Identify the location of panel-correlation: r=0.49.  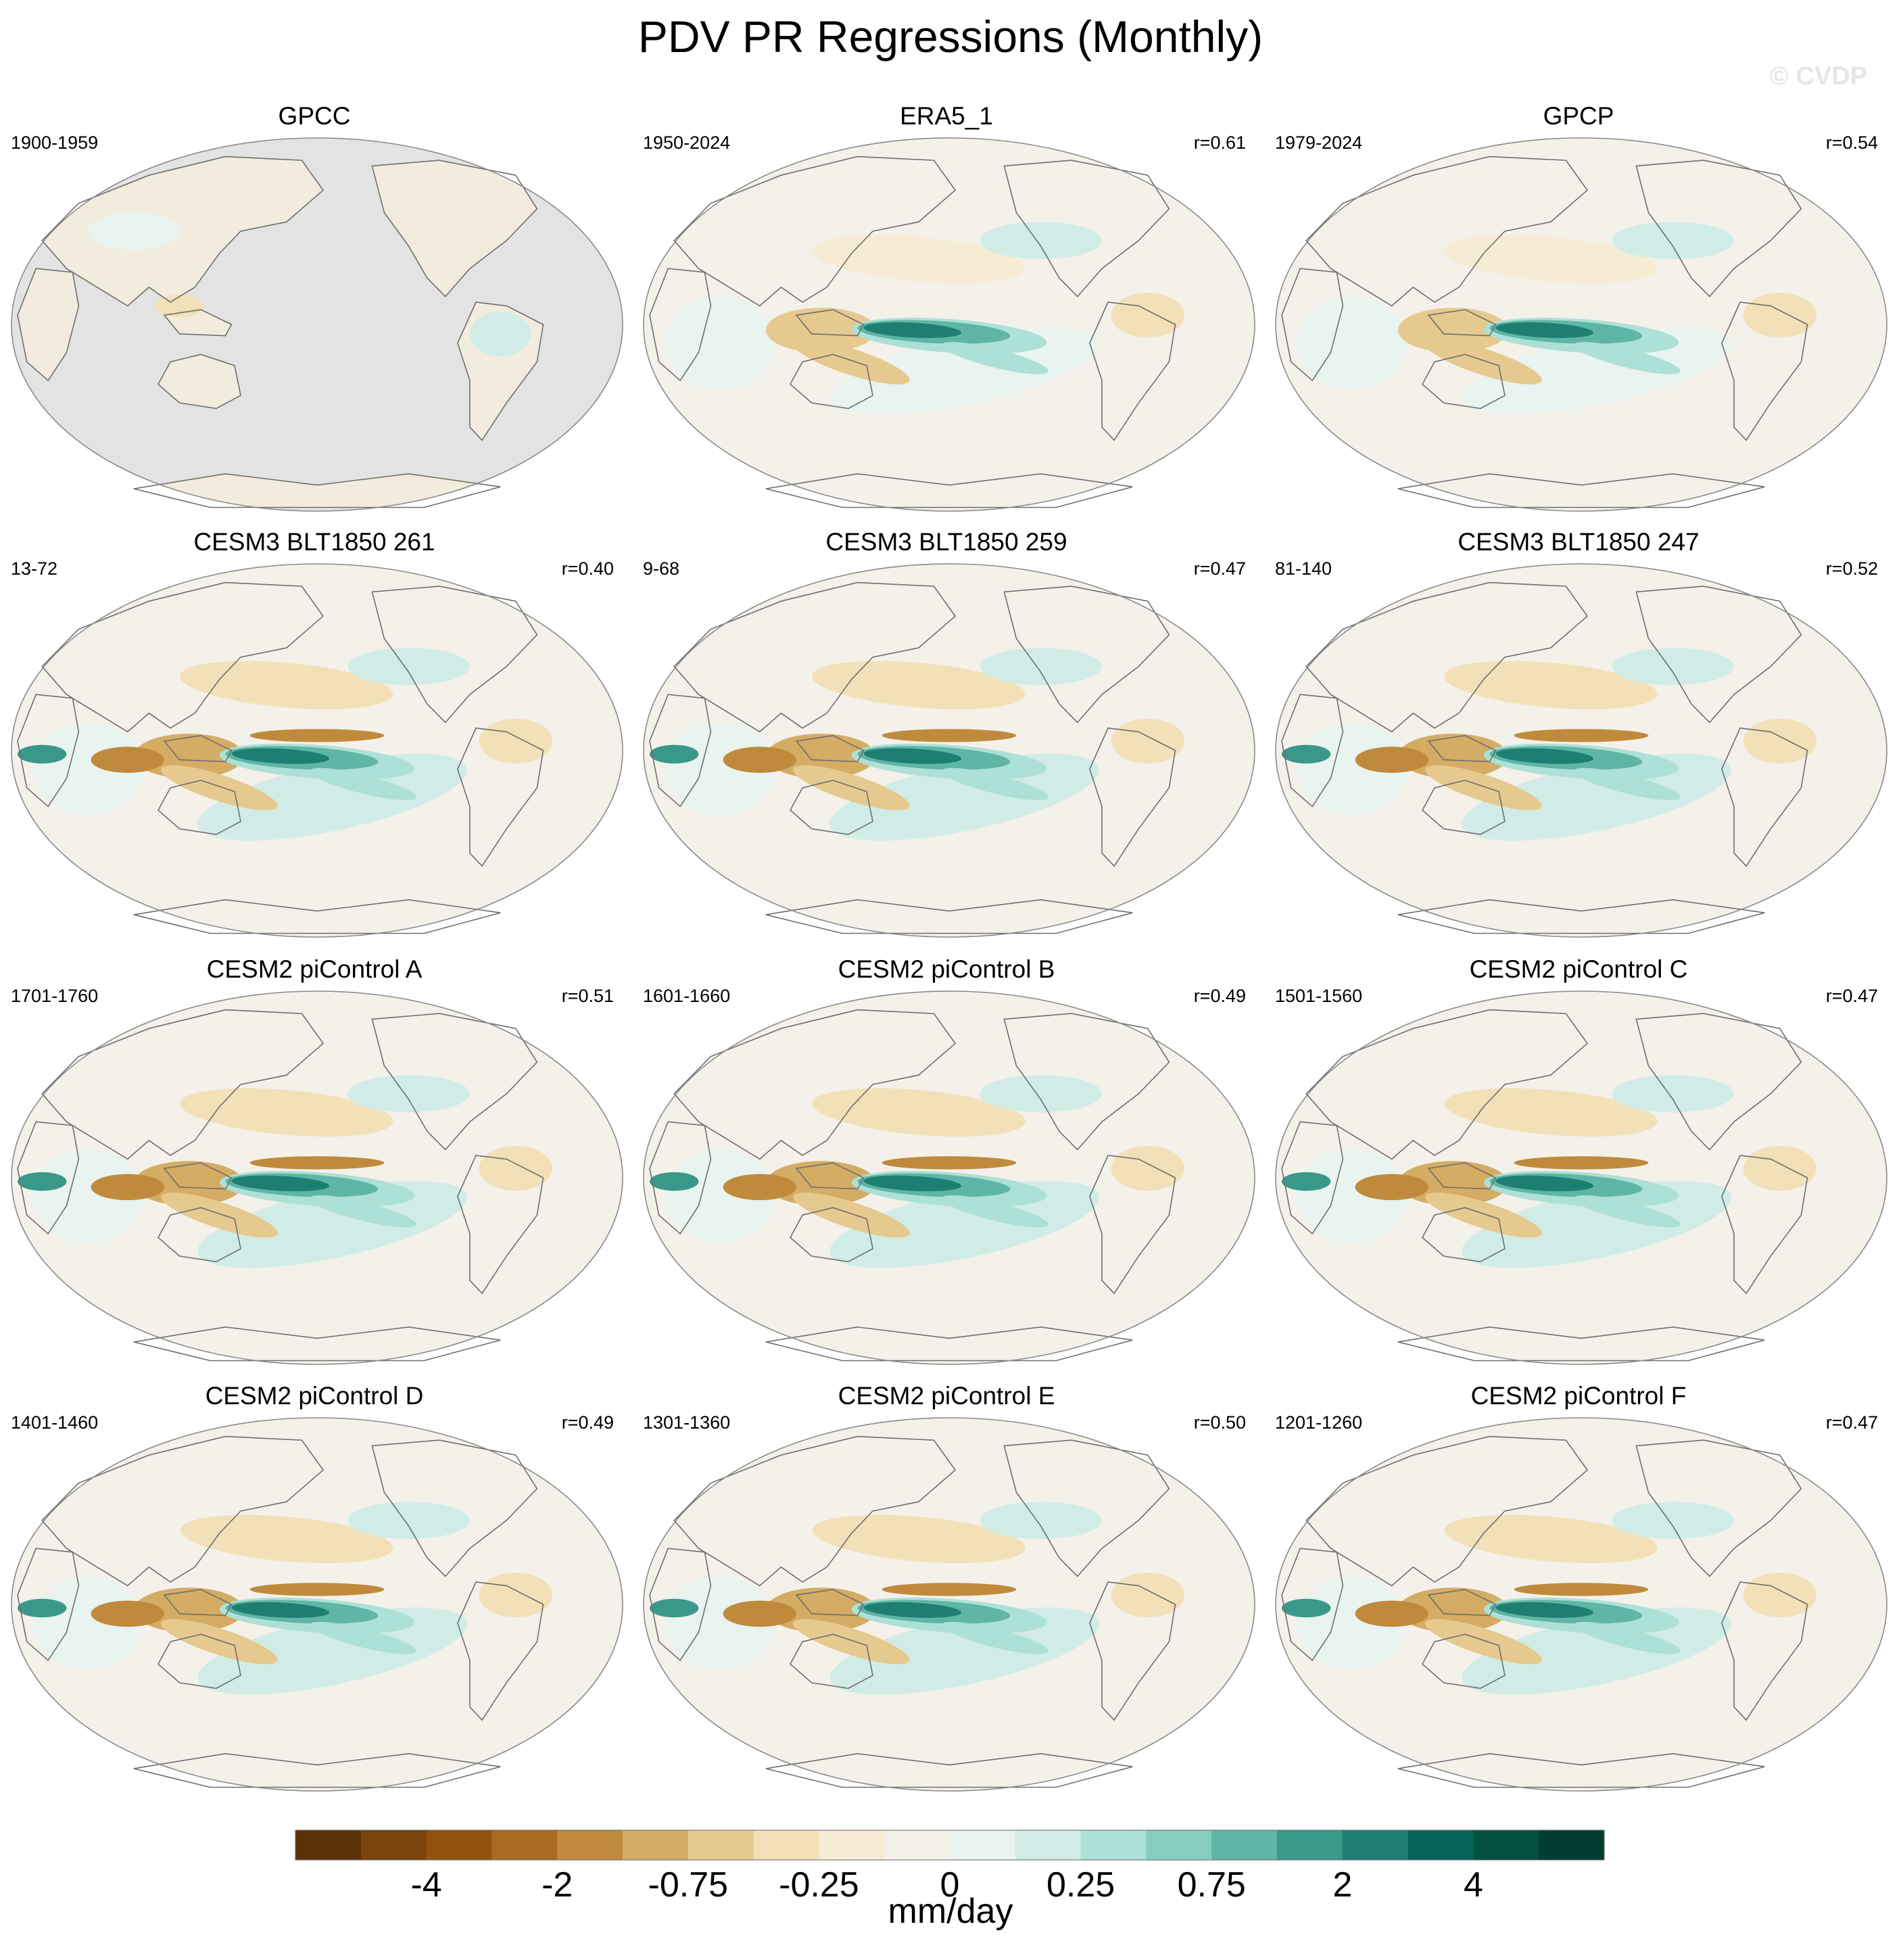
(587, 1422).